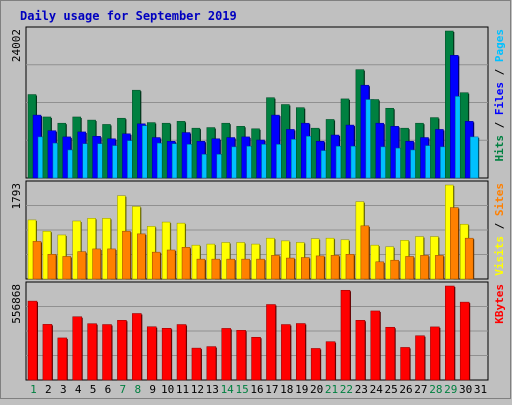 This screenshot has height=405, width=512. Describe the element at coordinates (361, 389) in the screenshot. I see `x-tick-label: 23` at that location.